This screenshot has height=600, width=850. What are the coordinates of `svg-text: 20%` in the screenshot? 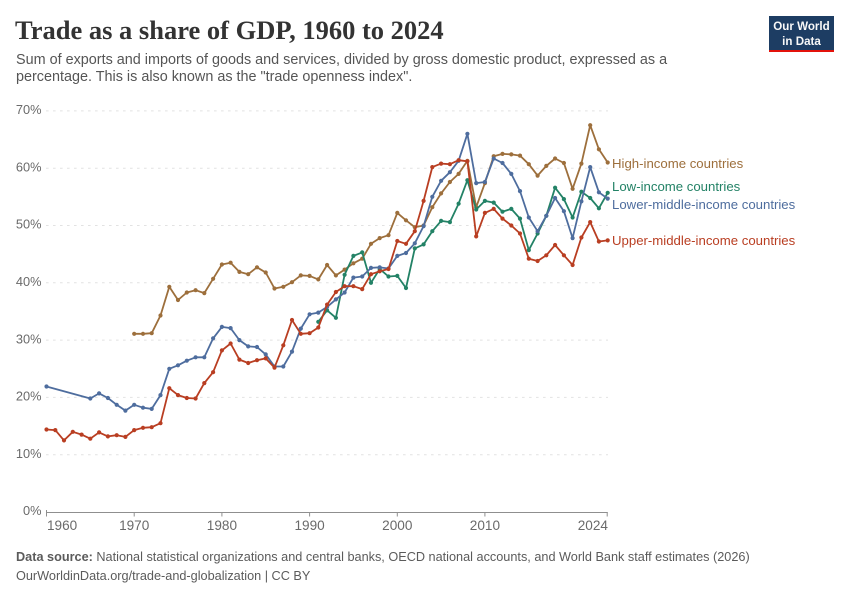 It's located at (29, 396).